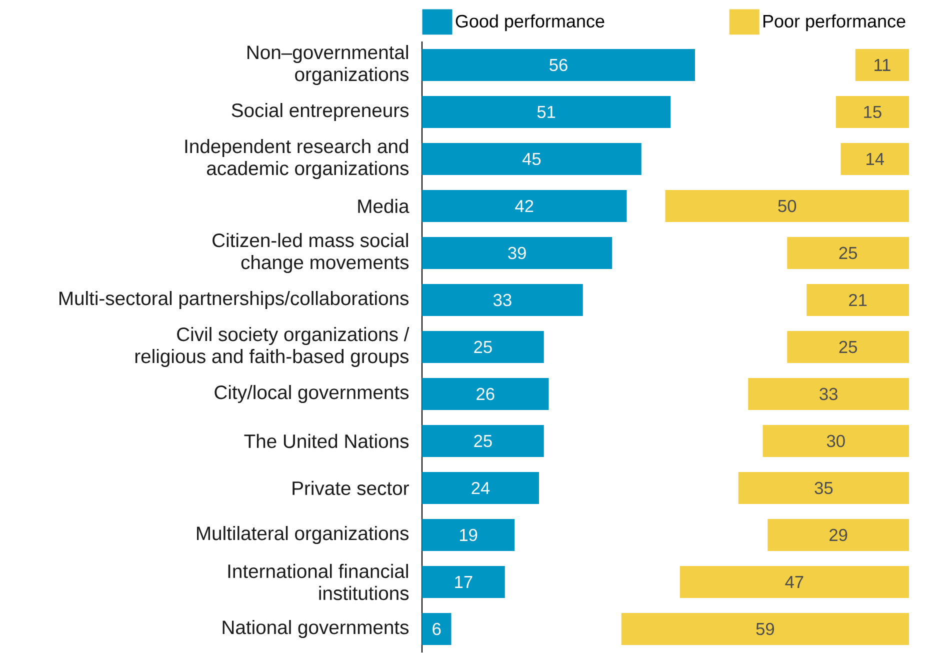 The width and height of the screenshot is (927, 653). I want to click on data-label: 17, so click(463, 582).